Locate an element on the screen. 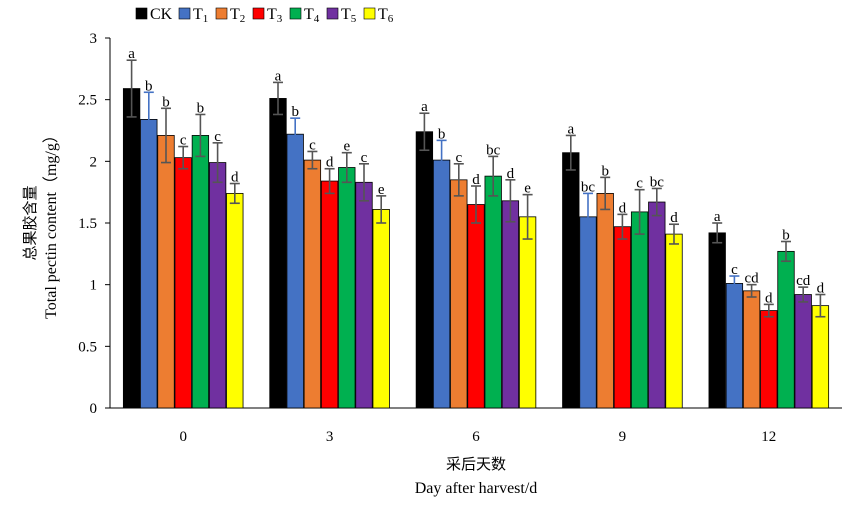  legend-label: T2 is located at coordinates (237, 15).